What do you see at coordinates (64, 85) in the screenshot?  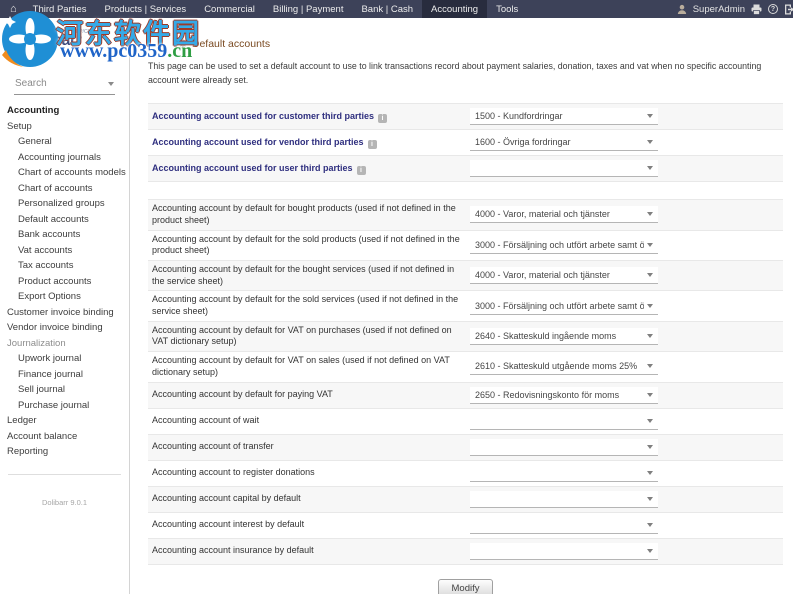 I see `search-select: Search` at bounding box center [64, 85].